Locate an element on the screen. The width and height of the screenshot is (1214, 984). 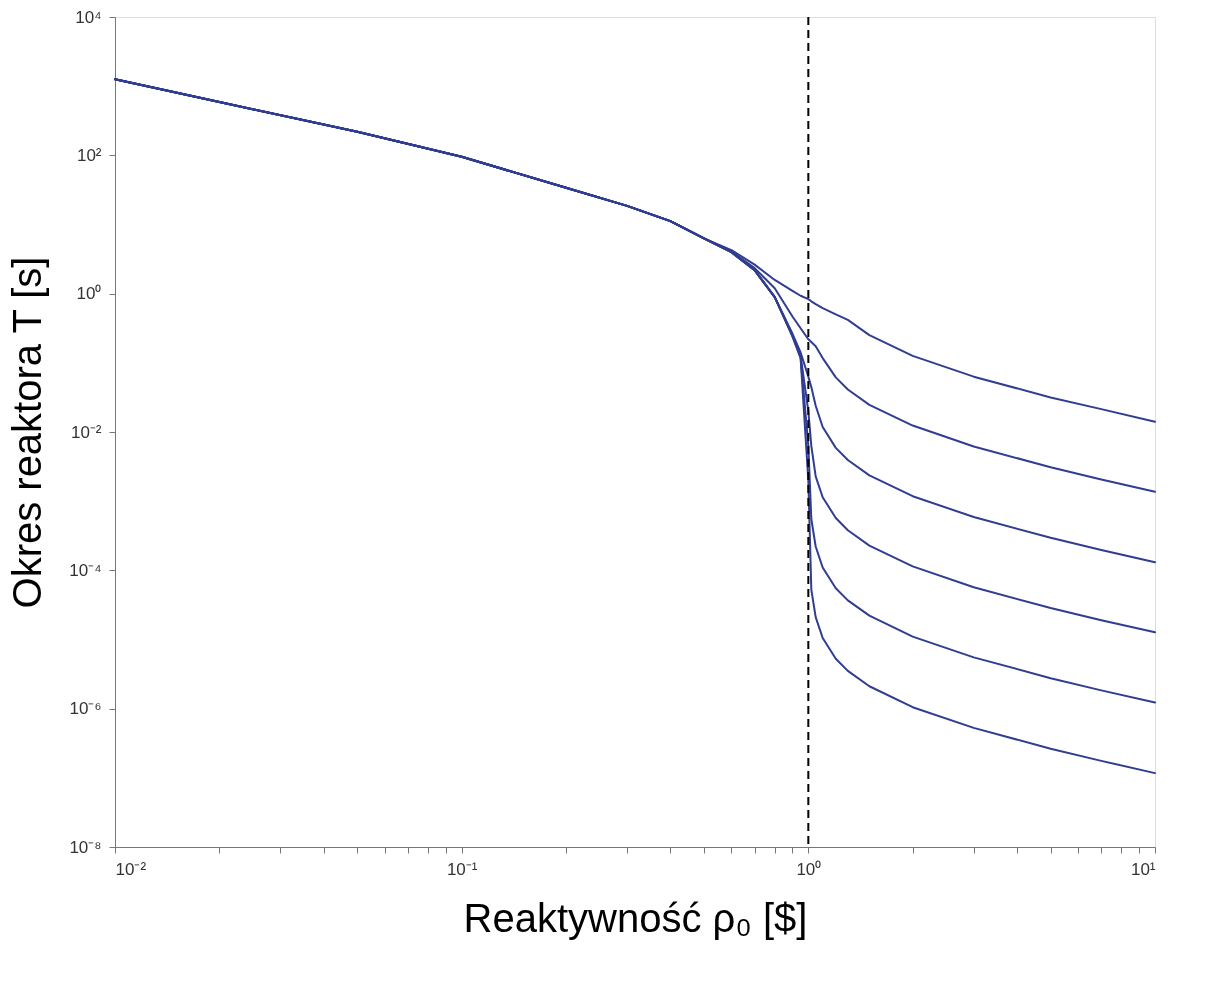
y-tick-label: 10⁻⁶ is located at coordinates (85, 709).